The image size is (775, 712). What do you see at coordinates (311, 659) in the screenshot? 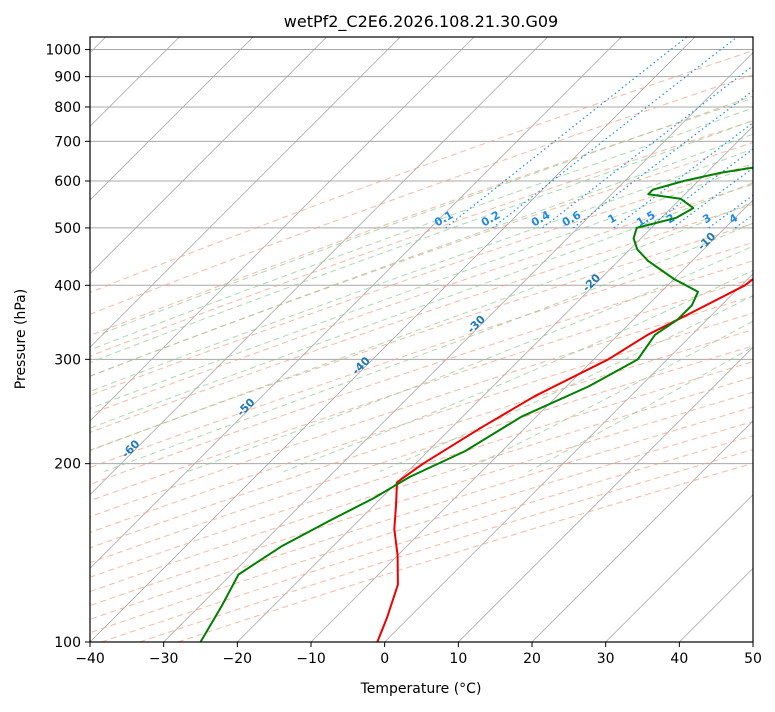
I see `x-tick-label: −10` at bounding box center [311, 659].